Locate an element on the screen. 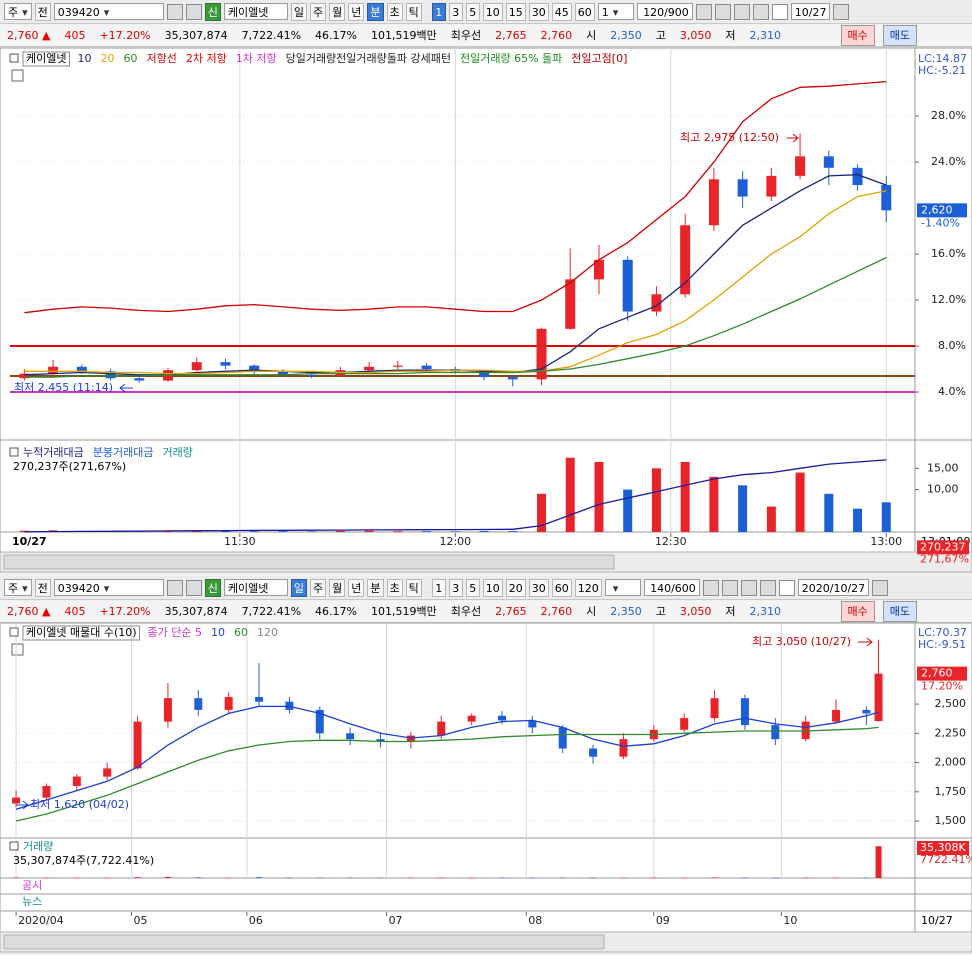 Image resolution: width=972 pixels, height=955 pixels. legend-entry: 누적거래대금 is located at coordinates (53, 452).